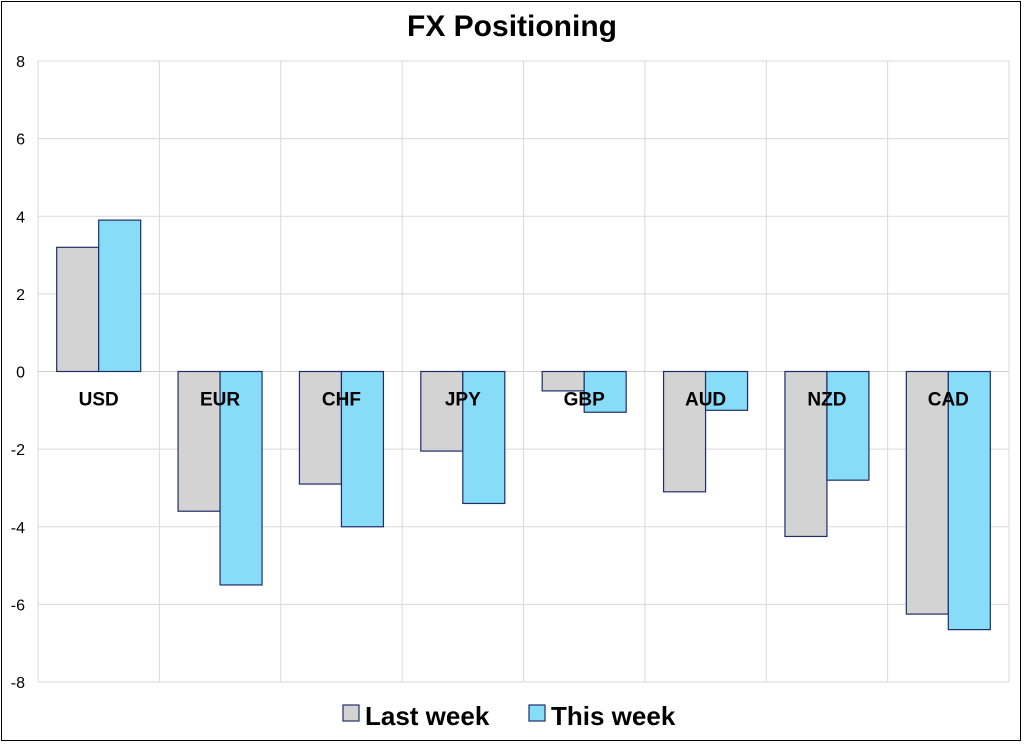  I want to click on y-tick-label: 8, so click(20, 62).